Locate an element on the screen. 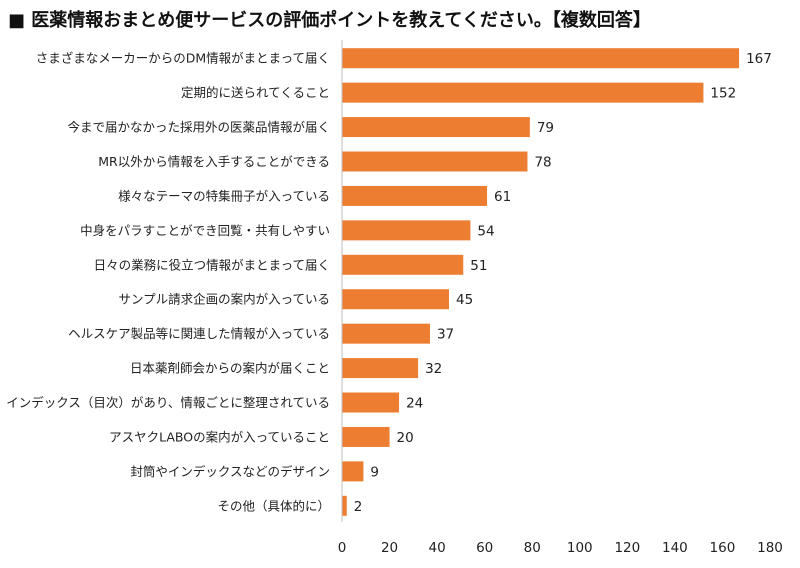 This screenshot has width=800, height=568. category-label: サンプル請求企画の案内が入っている is located at coordinates (224, 299).